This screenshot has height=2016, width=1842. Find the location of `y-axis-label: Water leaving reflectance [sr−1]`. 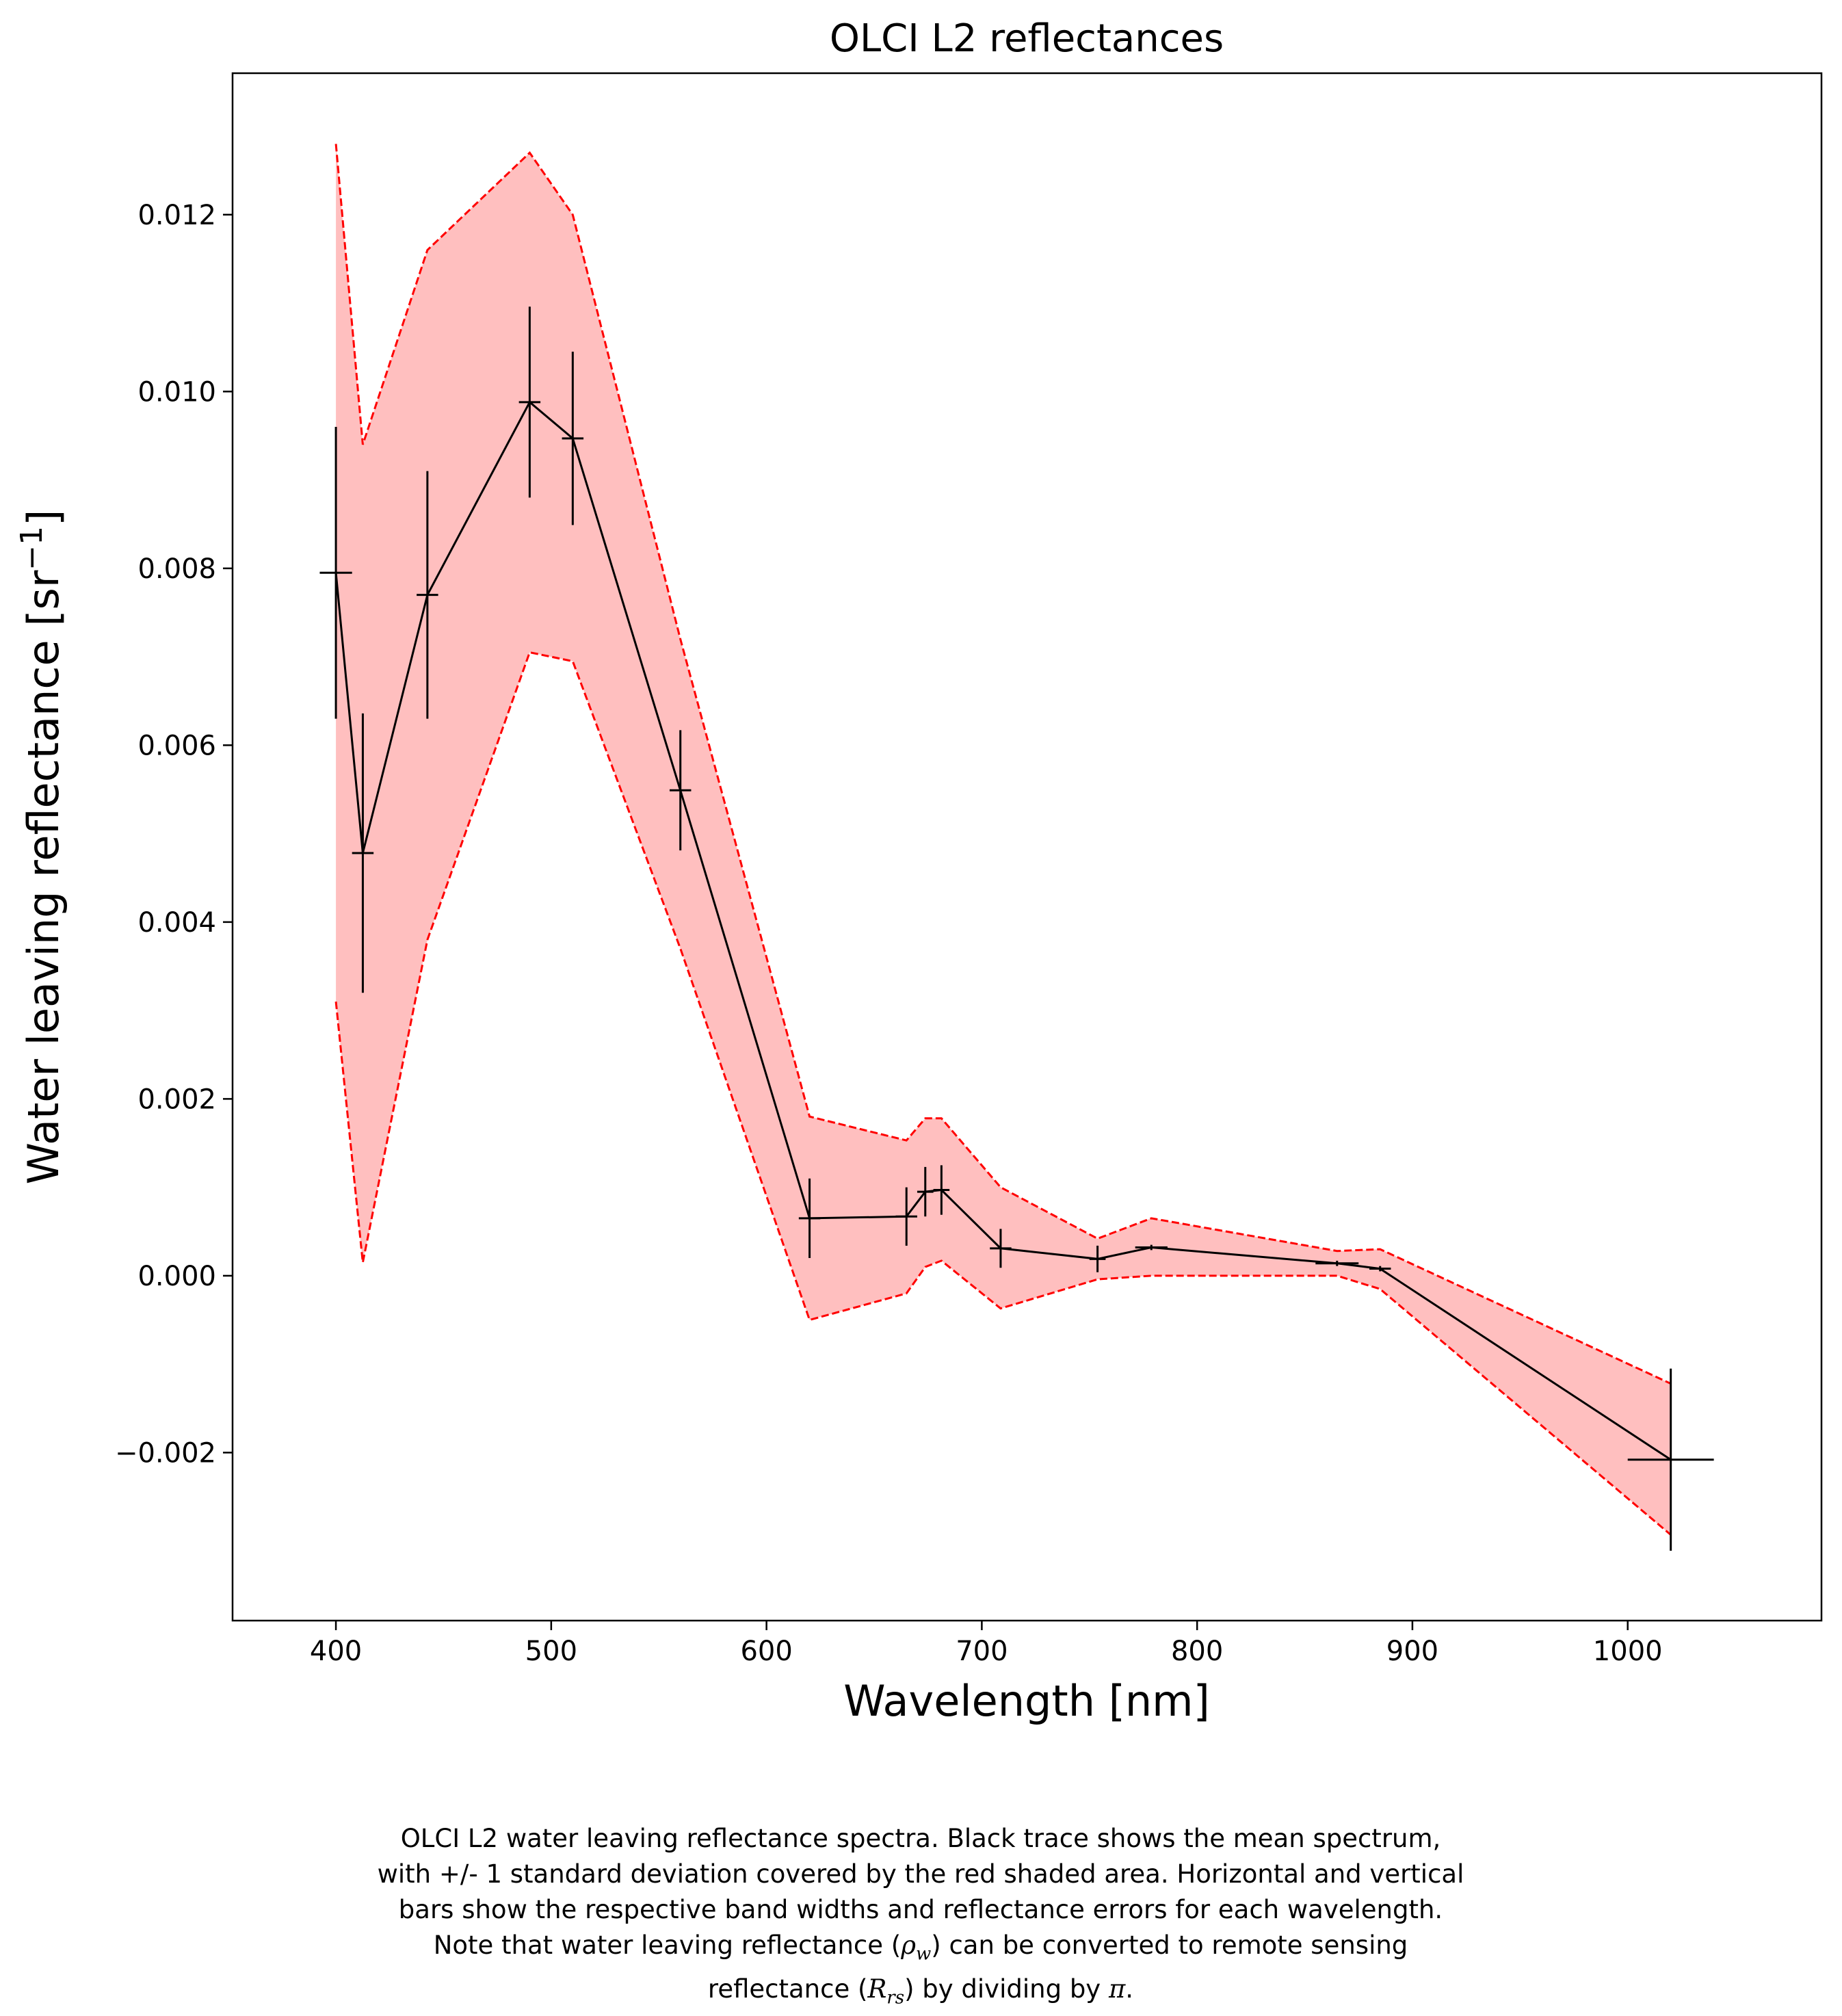

y-axis-label: Water leaving reflectance [sr−1] is located at coordinates (41, 847).